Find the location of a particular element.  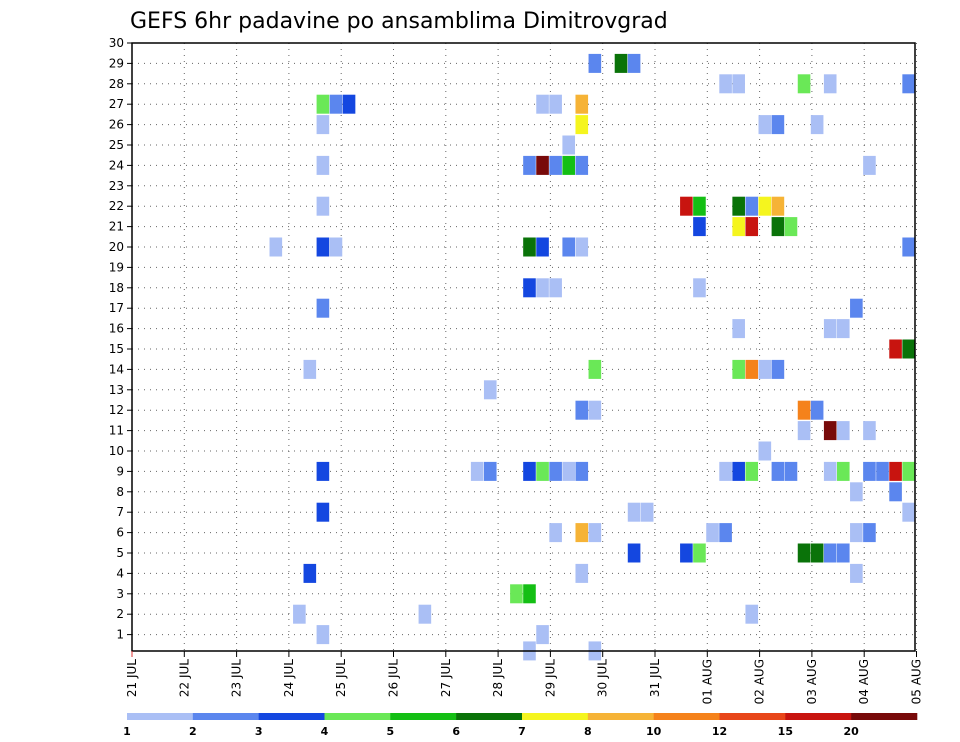

x-tick-label-6: 27 JUL is located at coordinates (446, 678).